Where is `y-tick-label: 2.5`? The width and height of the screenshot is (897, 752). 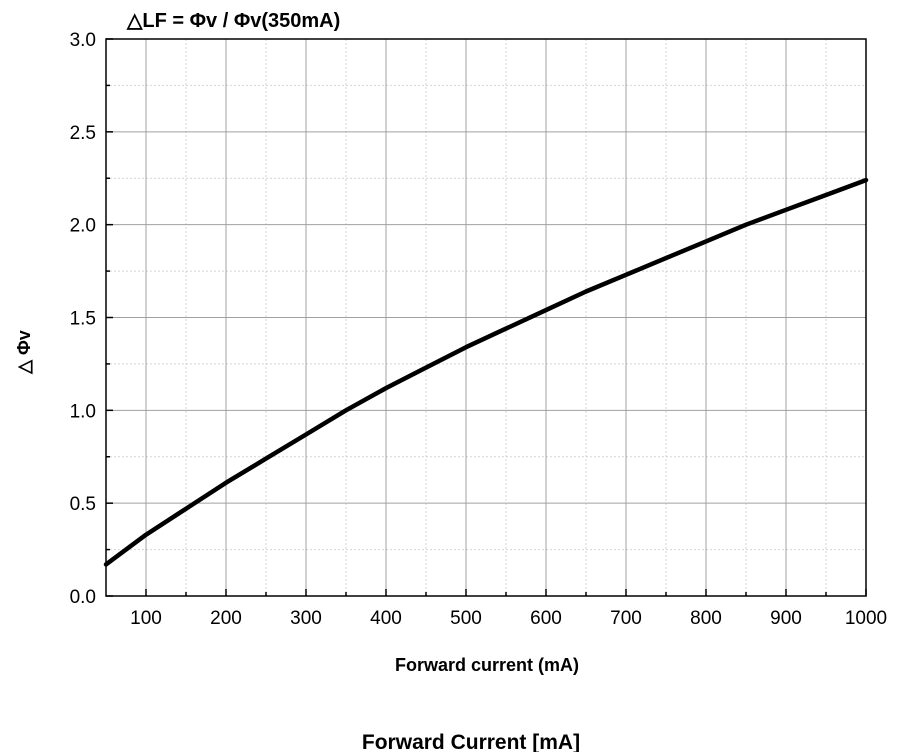 y-tick-label: 2.5 is located at coordinates (83, 133).